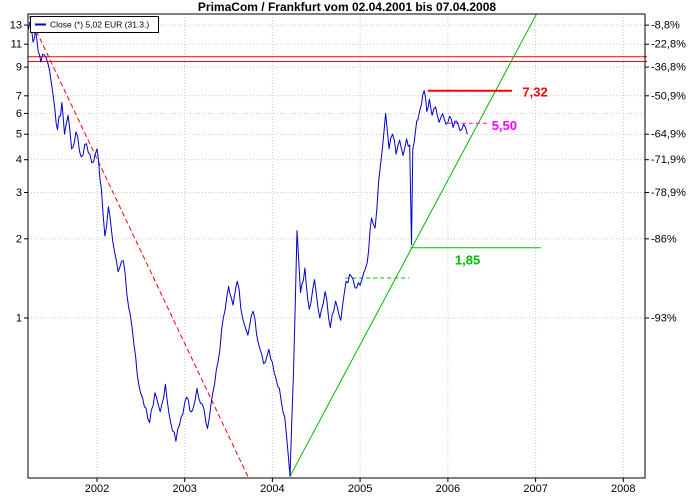  What do you see at coordinates (97, 489) in the screenshot?
I see `x-axis-label: 2002` at bounding box center [97, 489].